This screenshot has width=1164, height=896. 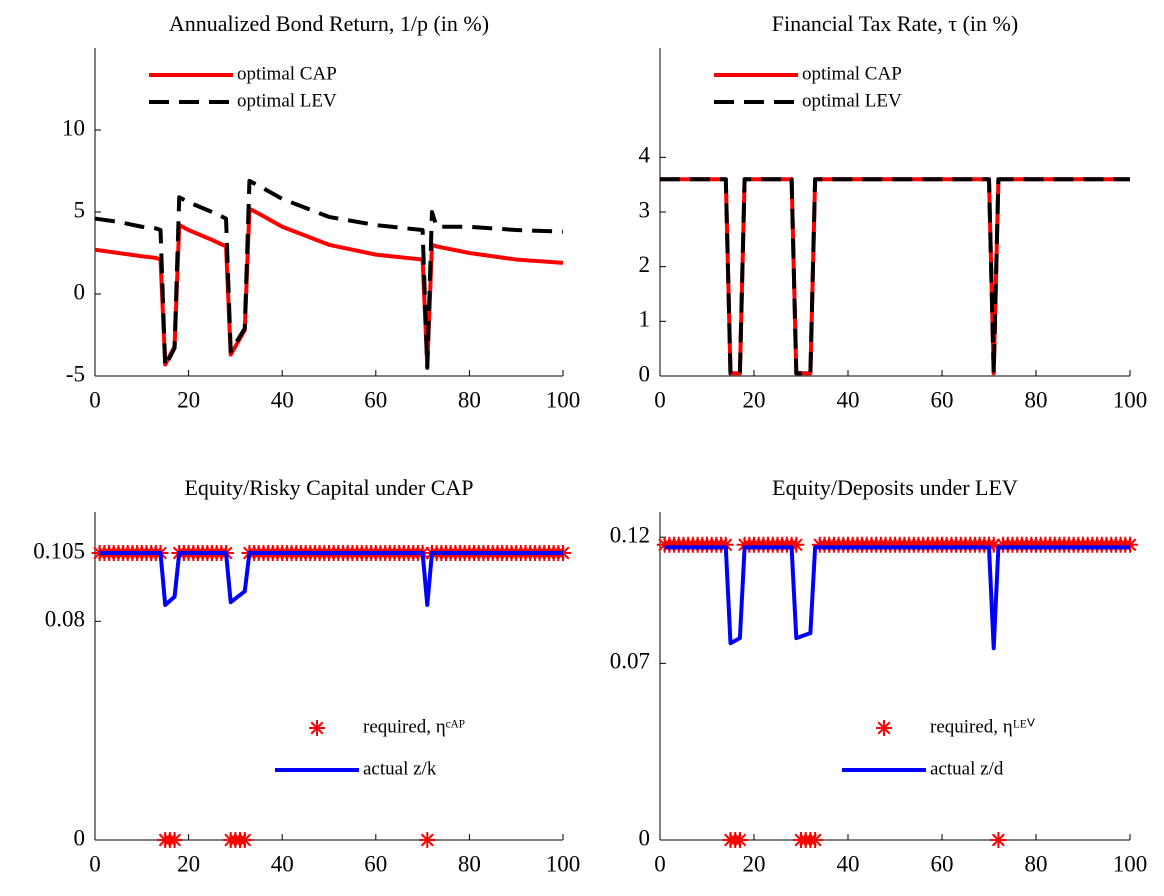 I want to click on y-tick-label: 0.07, so click(x=630, y=661).